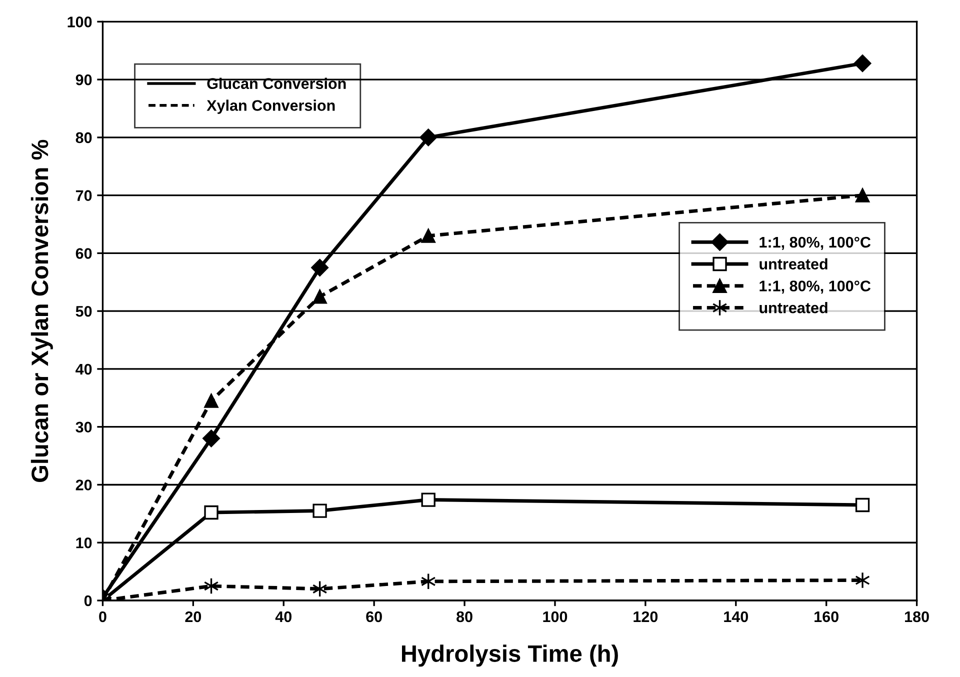  Describe the element at coordinates (283, 616) in the screenshot. I see `x-tick-label: 40` at that location.